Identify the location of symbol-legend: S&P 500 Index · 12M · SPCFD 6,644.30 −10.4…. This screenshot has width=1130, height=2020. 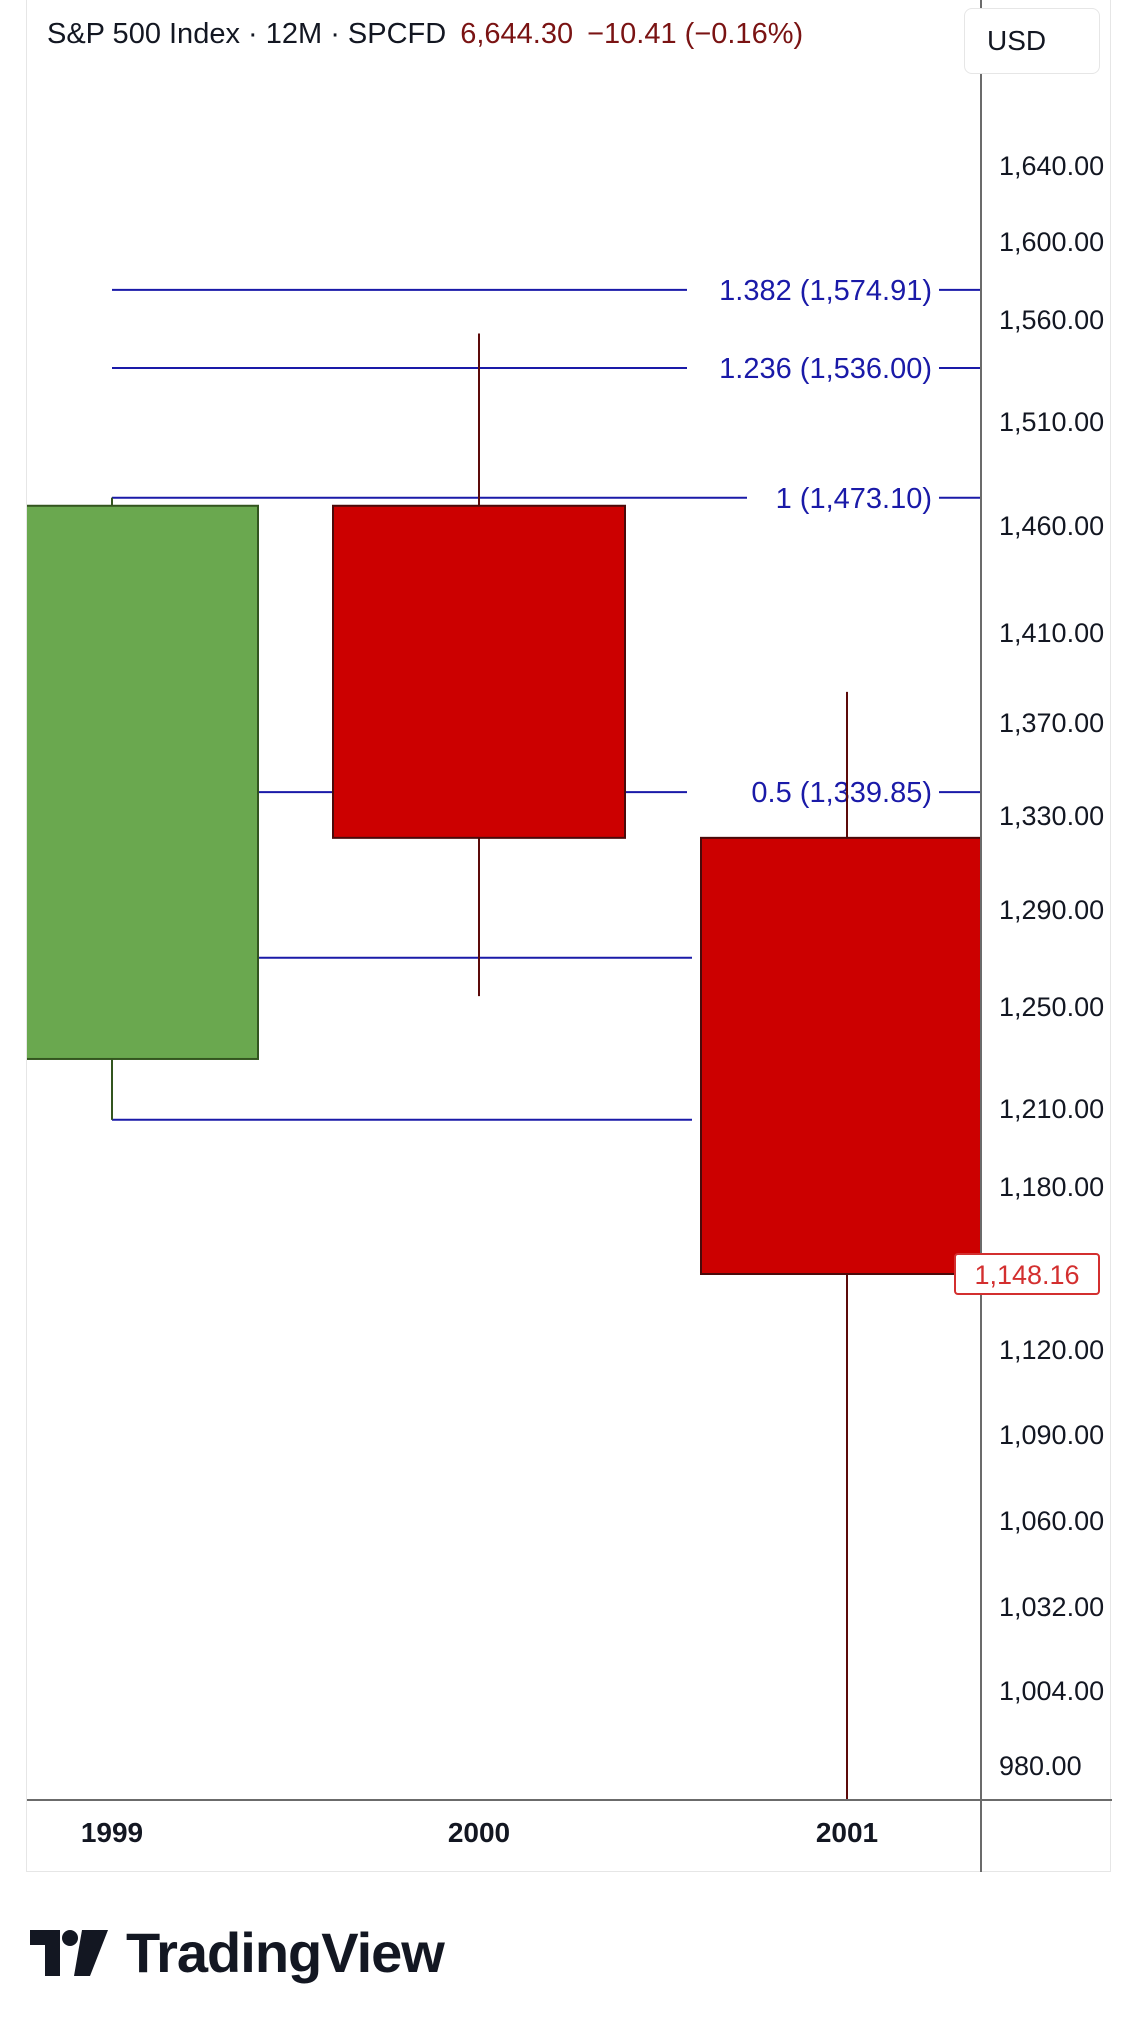
(425, 34).